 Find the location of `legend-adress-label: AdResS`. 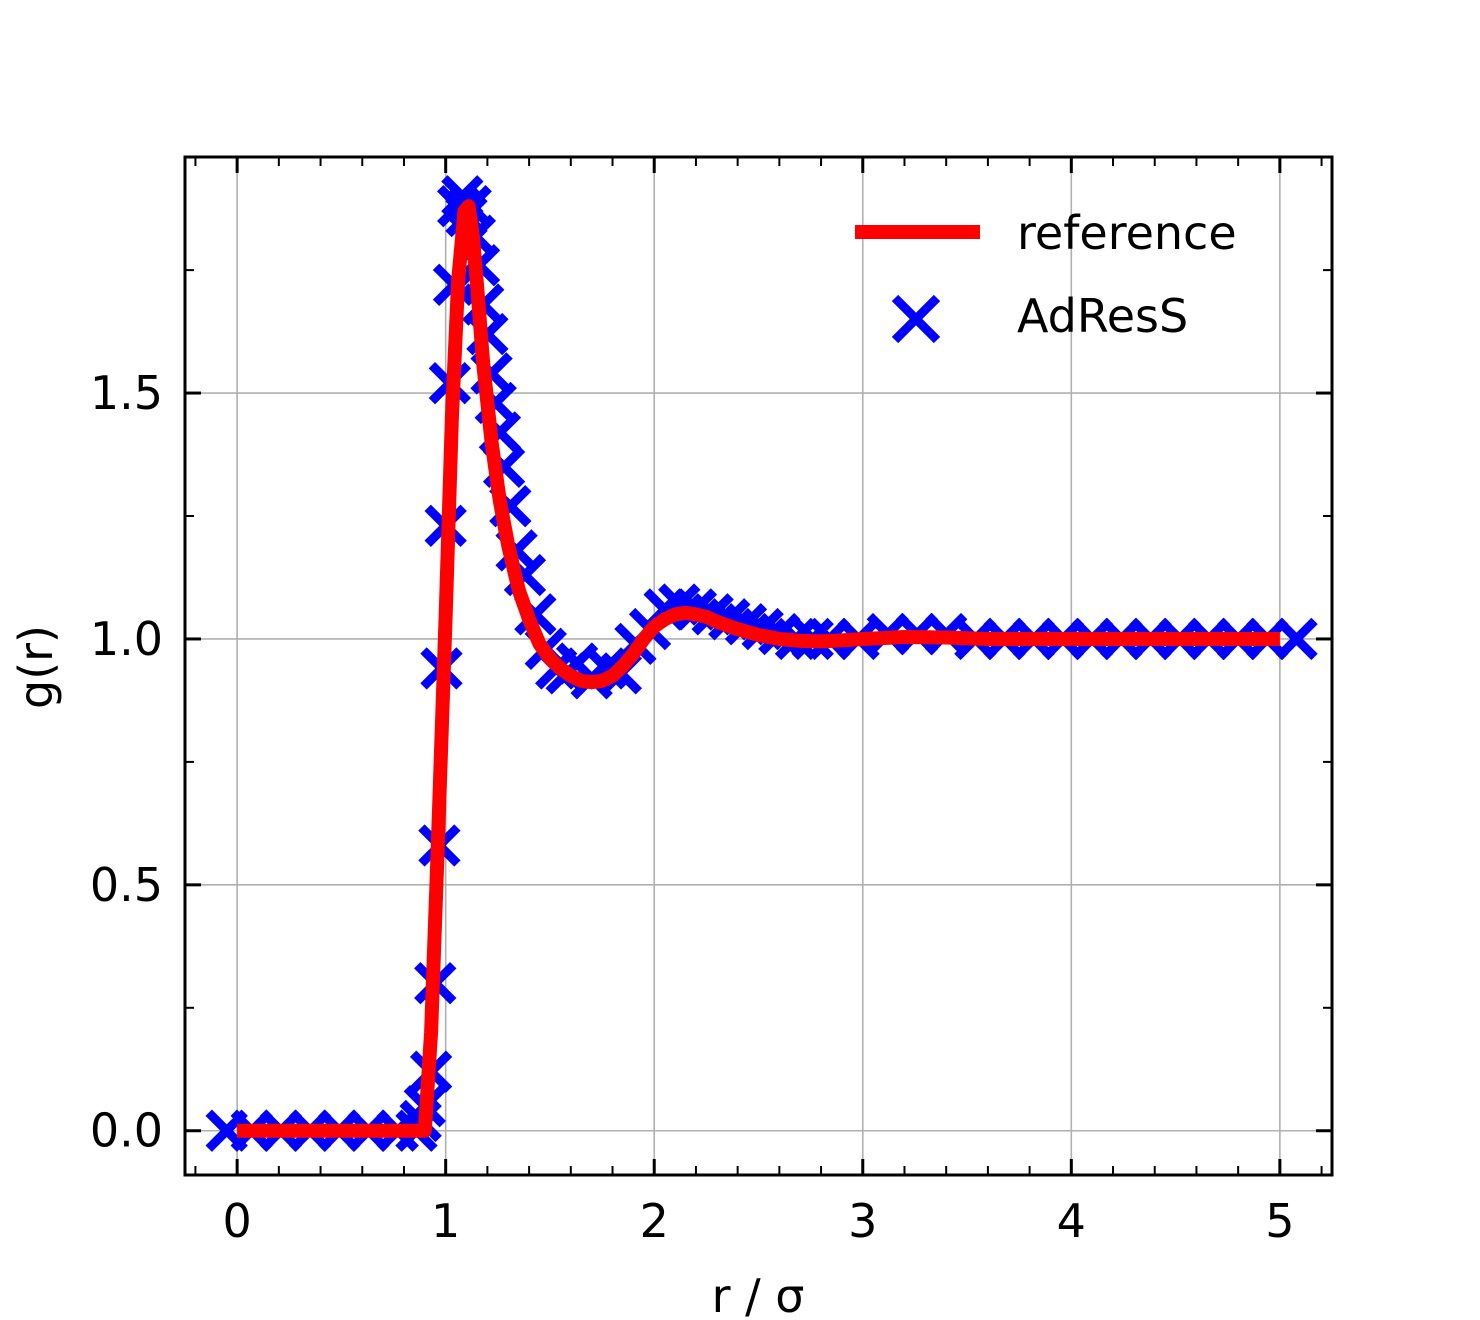

legend-adress-label: AdResS is located at coordinates (1102, 316).